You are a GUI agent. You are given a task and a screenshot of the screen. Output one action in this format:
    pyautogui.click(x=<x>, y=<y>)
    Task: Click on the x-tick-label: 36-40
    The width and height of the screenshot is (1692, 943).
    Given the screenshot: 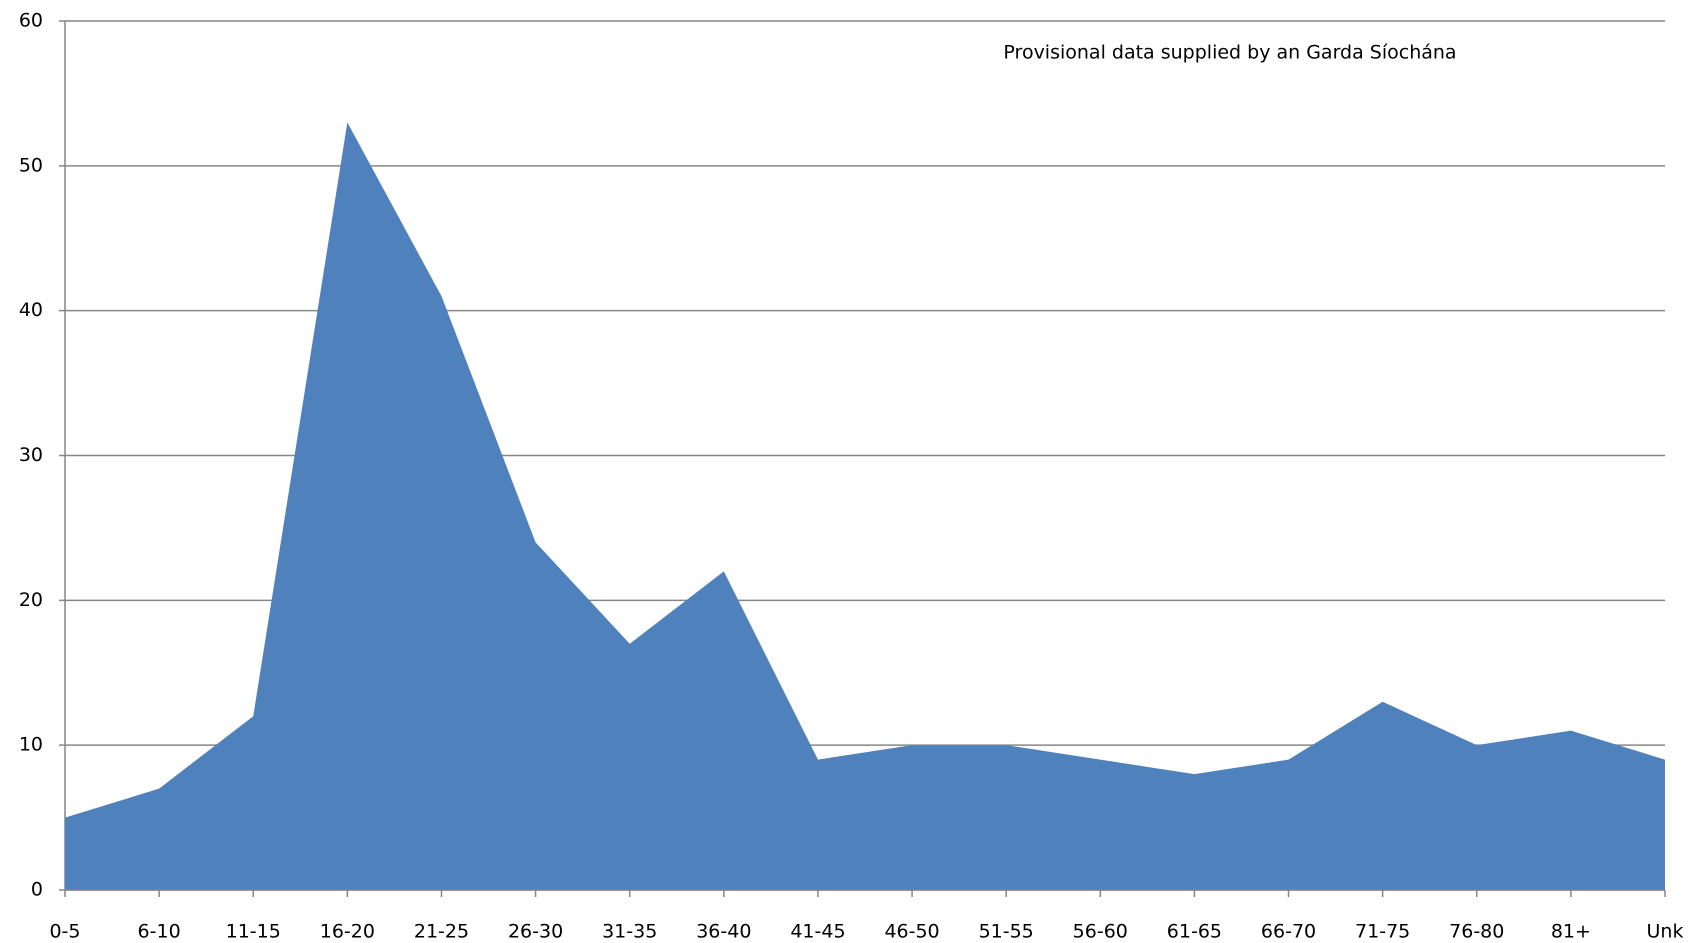 What is the action you would take?
    pyautogui.click(x=723, y=932)
    